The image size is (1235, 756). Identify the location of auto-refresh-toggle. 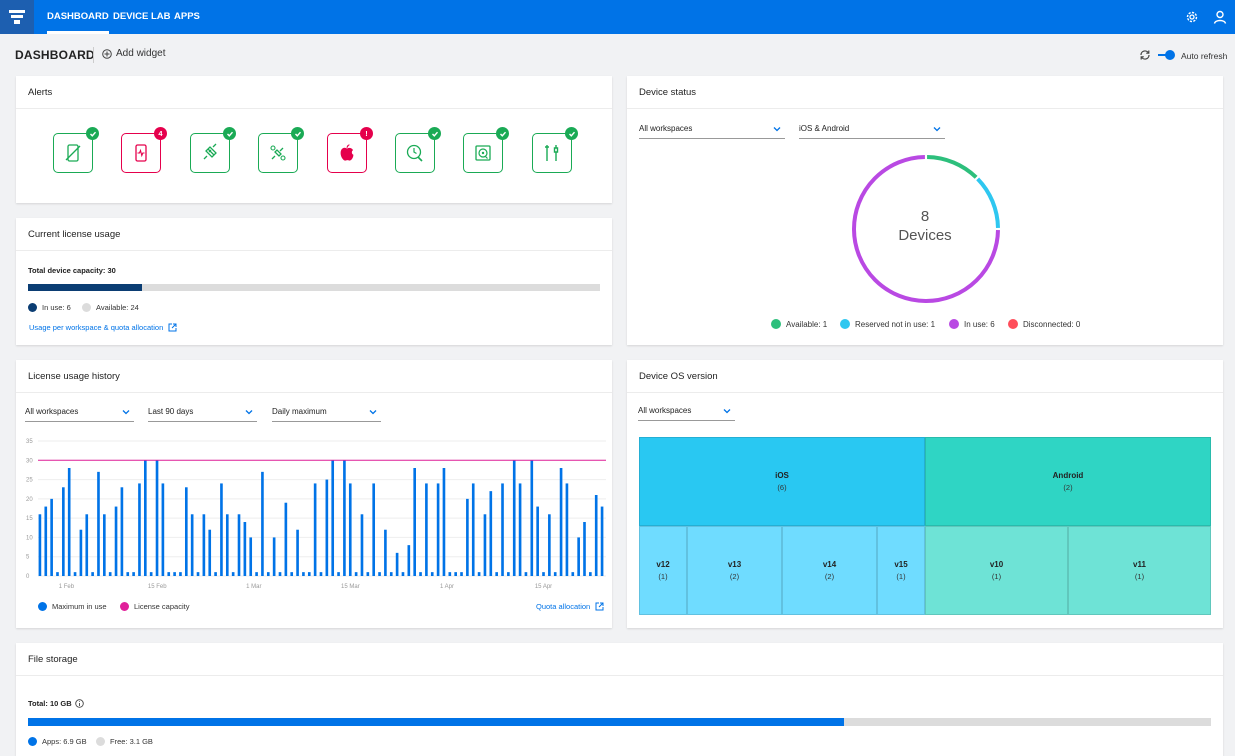
(1166, 55).